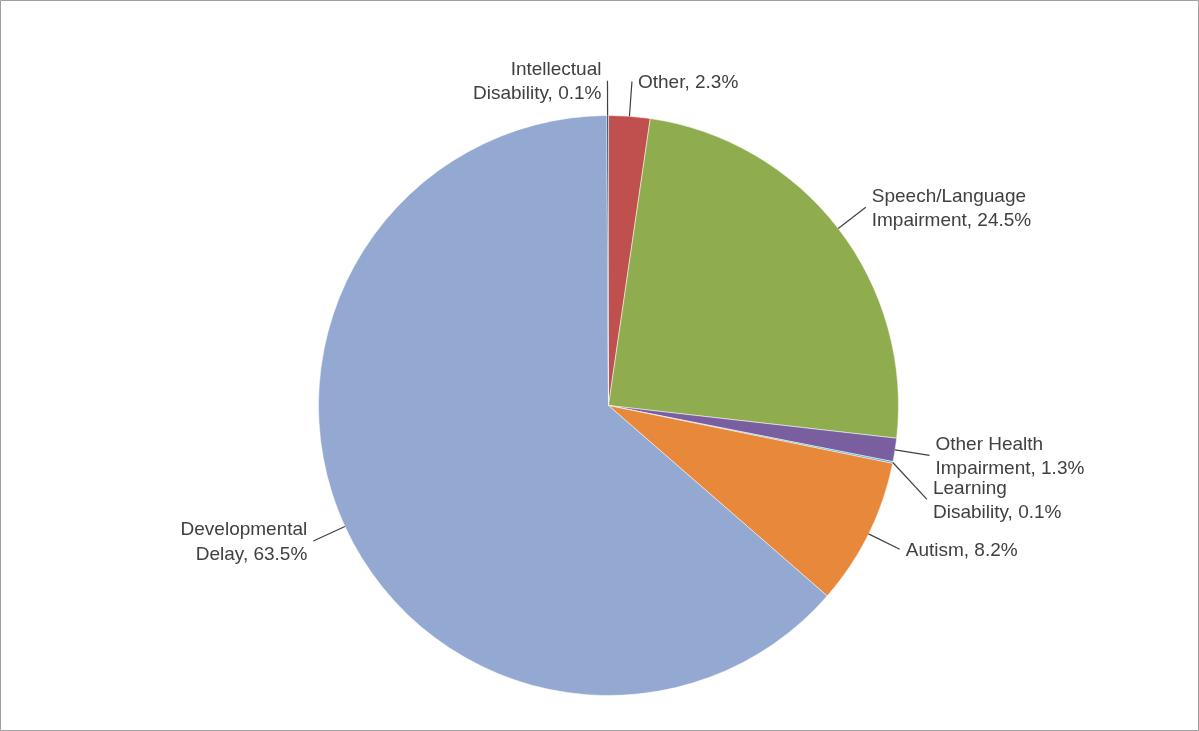  What do you see at coordinates (688, 82) in the screenshot?
I see `slice-label: Other, 2.3%` at bounding box center [688, 82].